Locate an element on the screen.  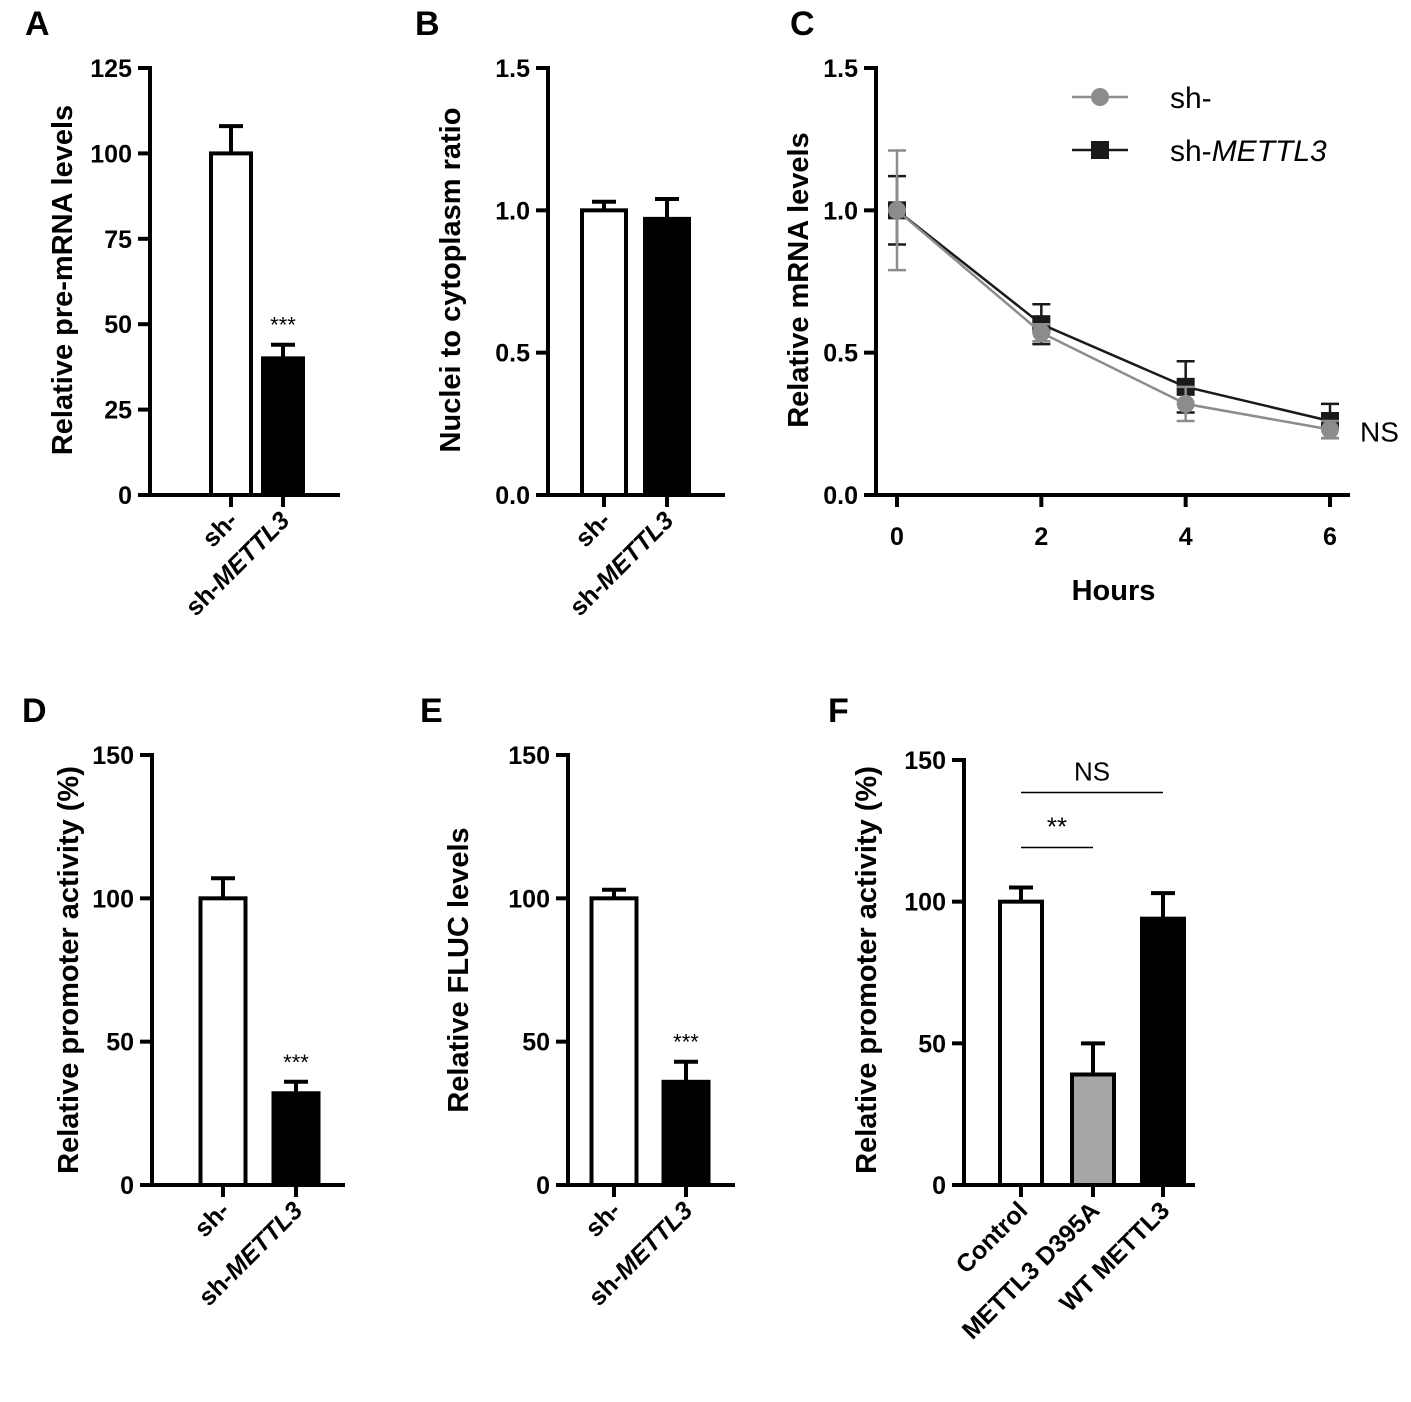
x-tick-label-C: 6 is located at coordinates (1330, 537).